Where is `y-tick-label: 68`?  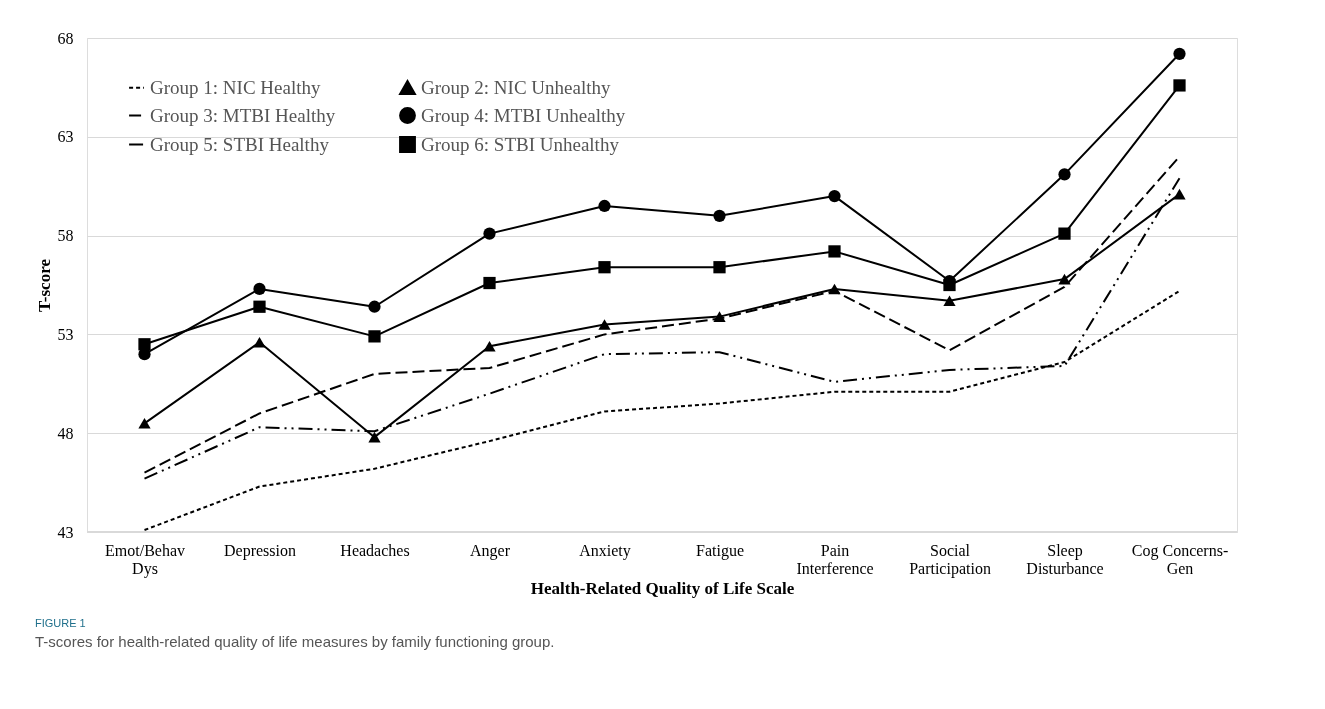
y-tick-label: 68 is located at coordinates (65, 38).